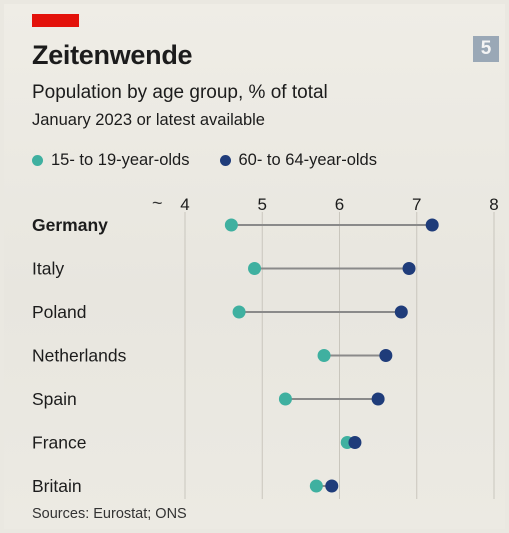  Describe the element at coordinates (239, 312) in the screenshot. I see `point-young-poland` at that location.